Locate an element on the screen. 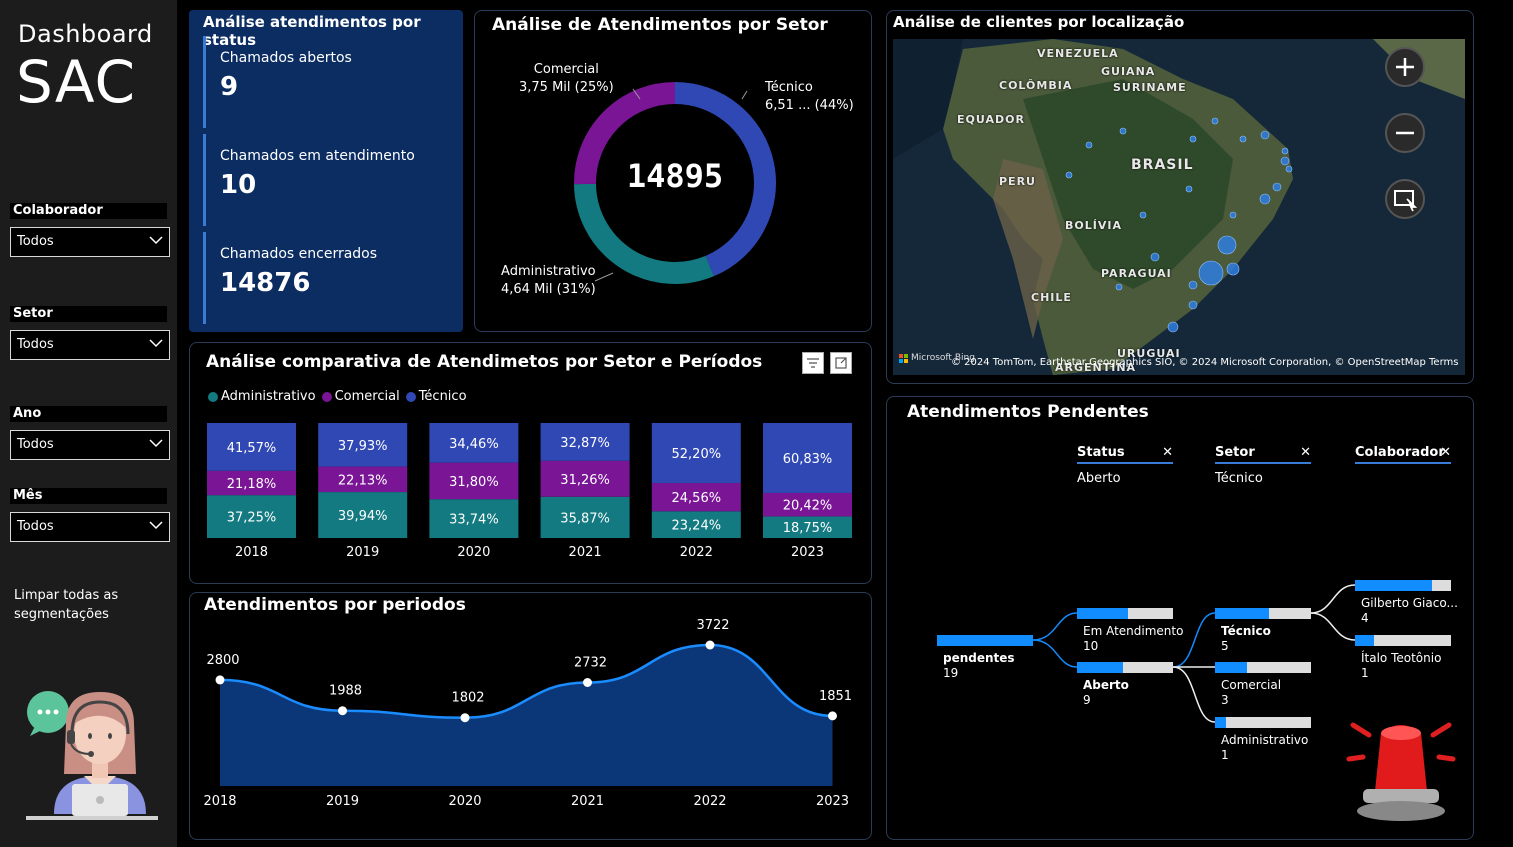 Image resolution: width=1513 pixels, height=847 pixels. dashboard-subtitle: SAC is located at coordinates (76, 82).